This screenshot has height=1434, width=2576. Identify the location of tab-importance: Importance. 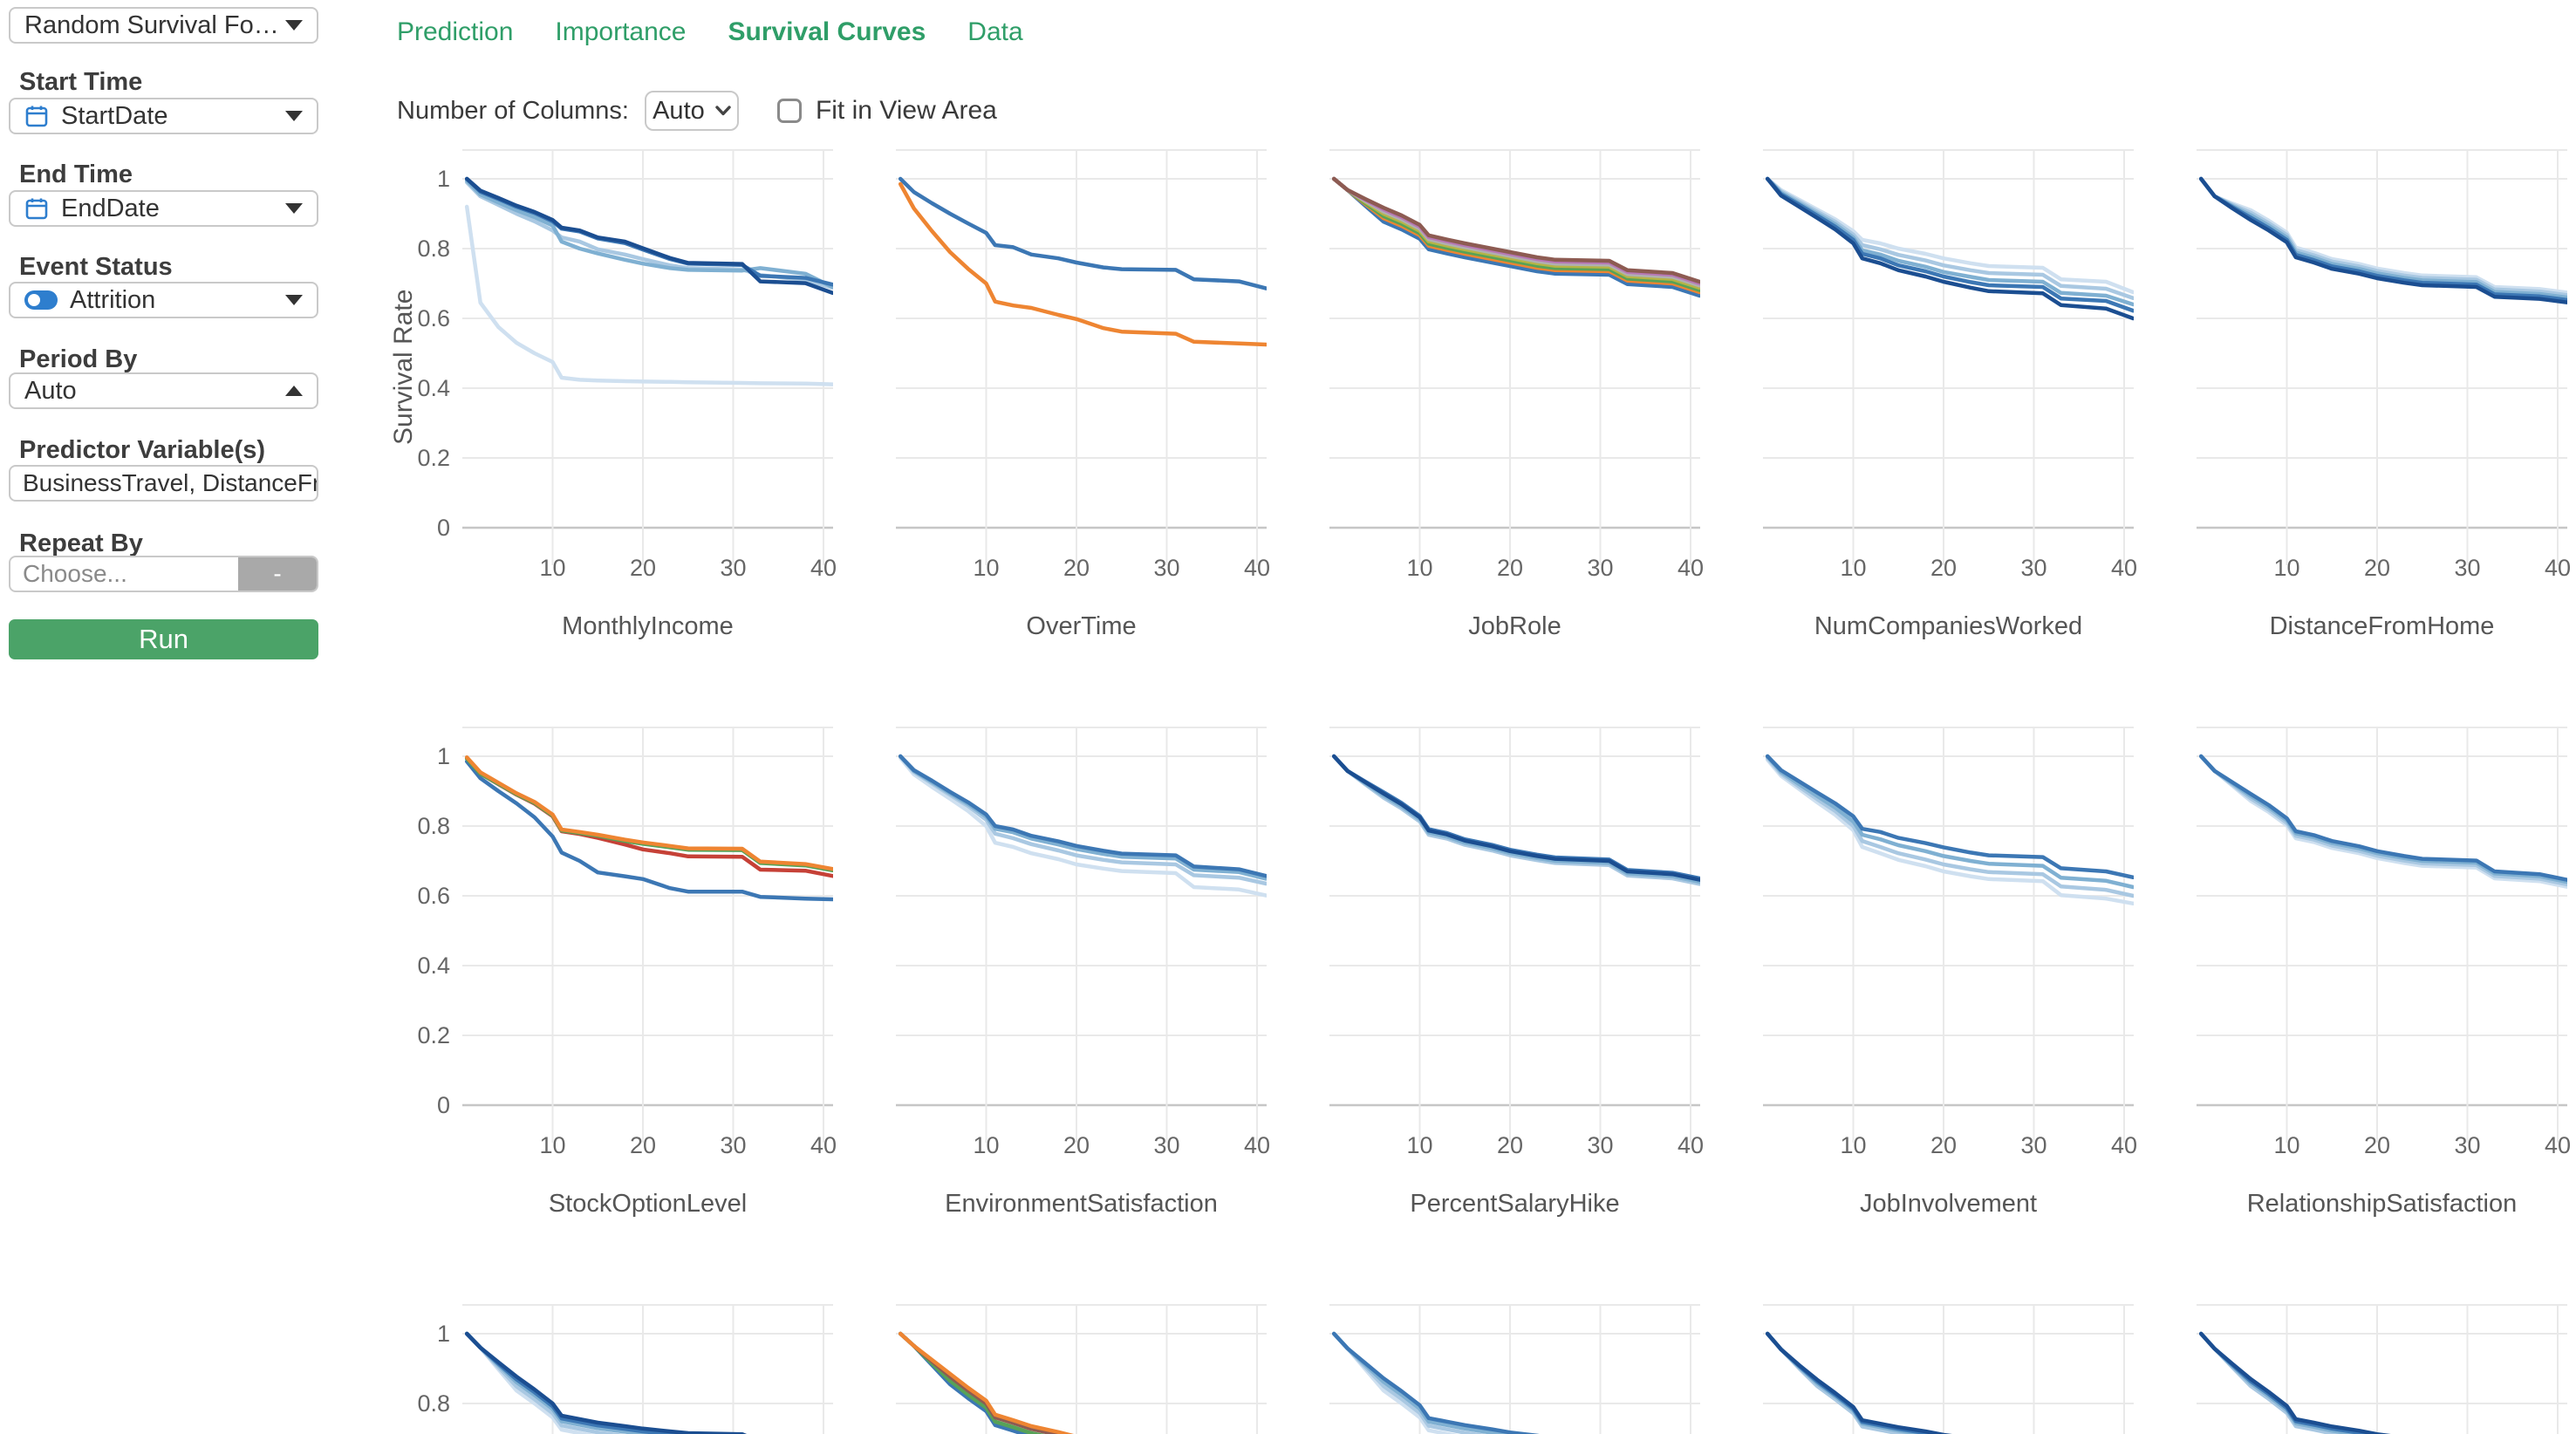
(621, 31).